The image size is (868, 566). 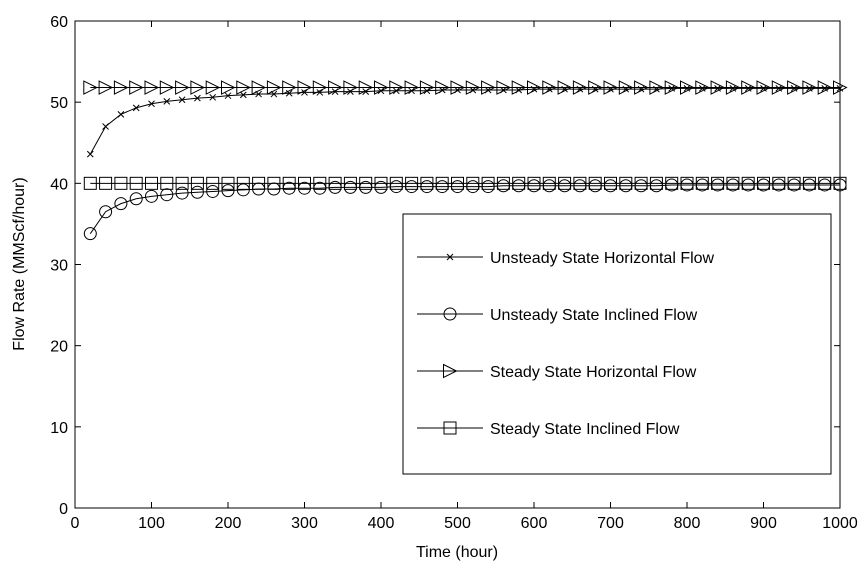 What do you see at coordinates (59, 103) in the screenshot?
I see `y-tick-label: 50` at bounding box center [59, 103].